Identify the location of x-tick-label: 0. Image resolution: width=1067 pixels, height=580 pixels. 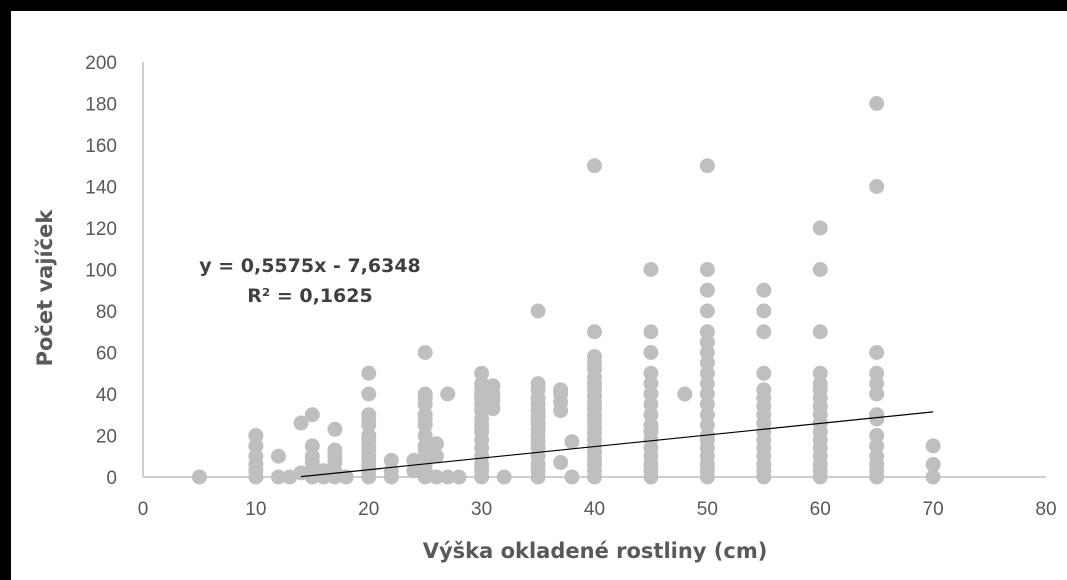
(143, 509).